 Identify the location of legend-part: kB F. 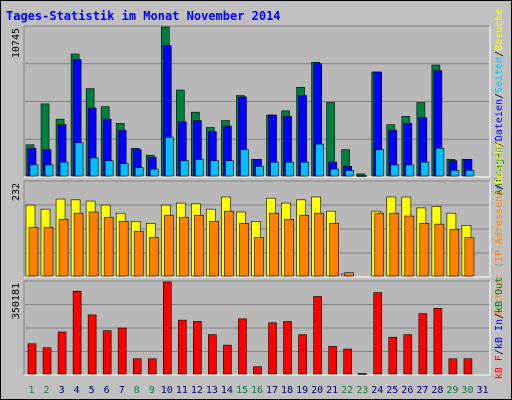
(499, 367).